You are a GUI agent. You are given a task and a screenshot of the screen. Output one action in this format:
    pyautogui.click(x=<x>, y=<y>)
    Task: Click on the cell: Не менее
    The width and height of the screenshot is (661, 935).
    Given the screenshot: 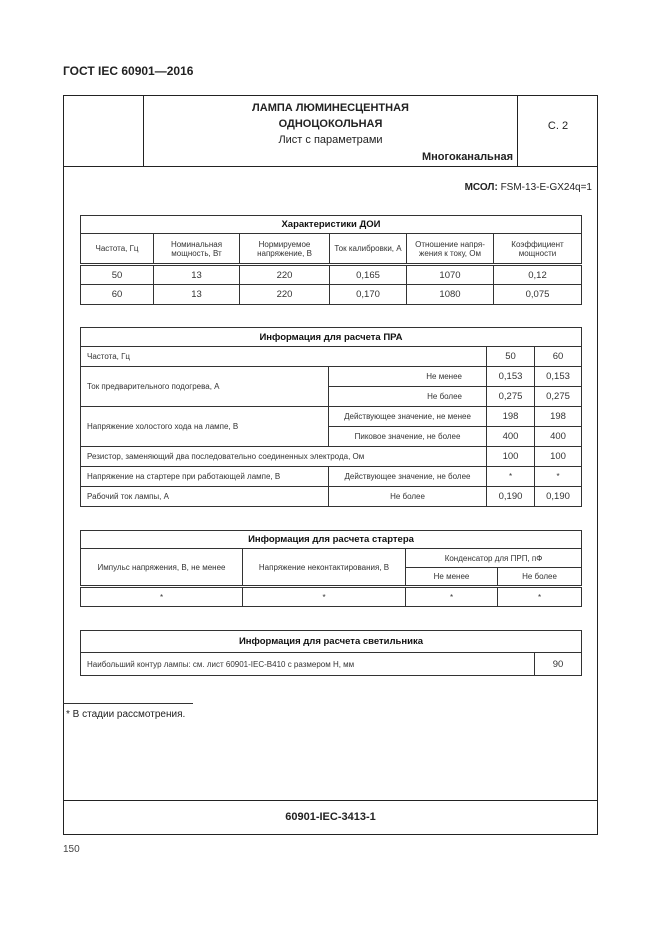 What is the action you would take?
    pyautogui.click(x=407, y=376)
    